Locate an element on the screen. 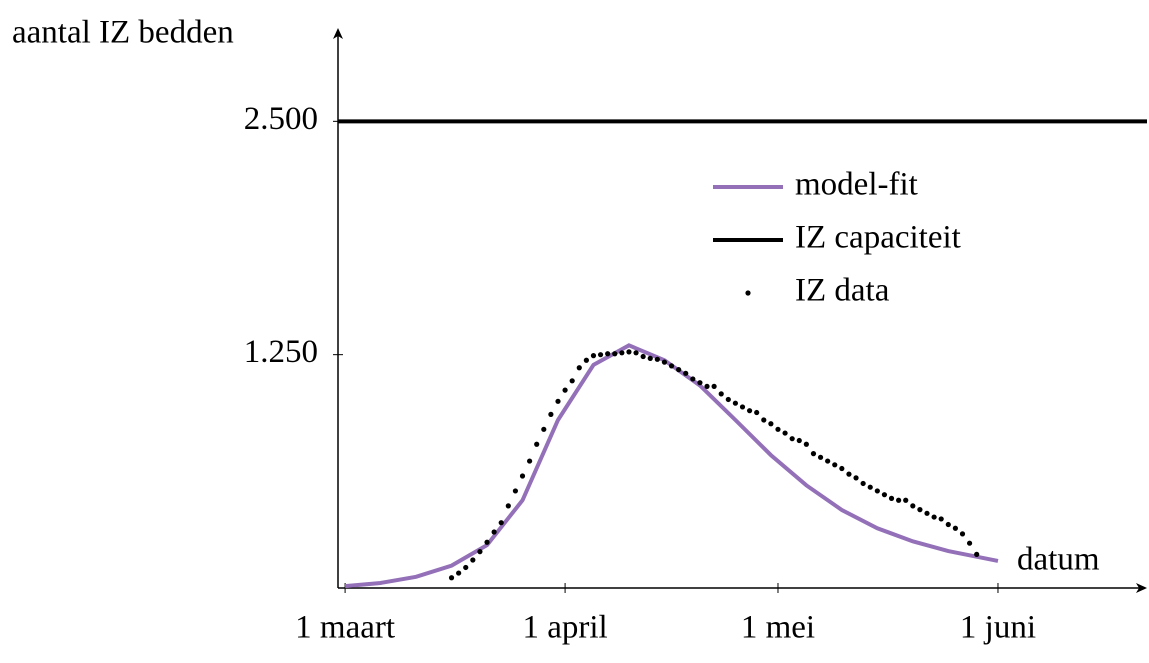  legend-label: IZ data is located at coordinates (842, 291).